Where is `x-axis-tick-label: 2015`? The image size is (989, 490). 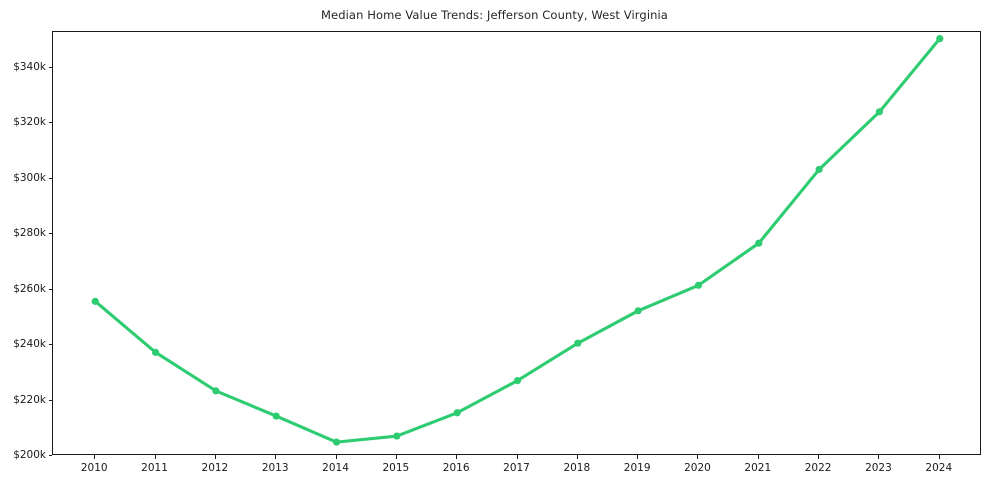 x-axis-tick-label: 2015 is located at coordinates (396, 468).